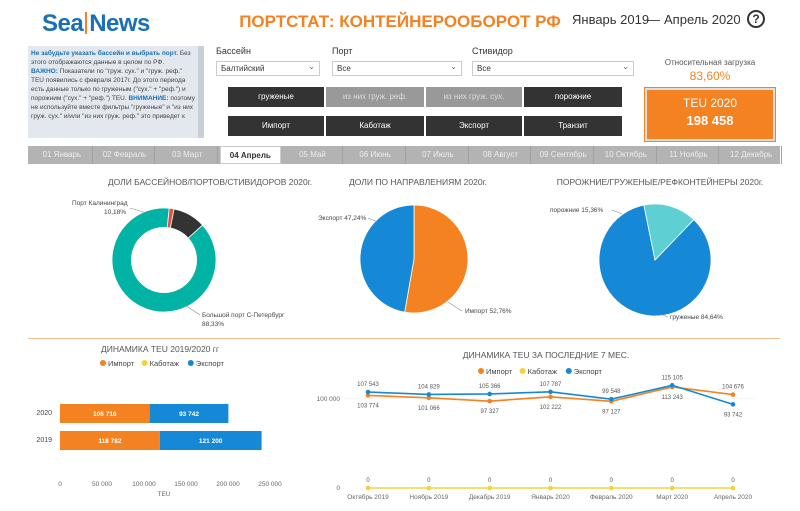 This screenshot has height=511, width=800. I want to click on teu-label: TEU 2020, so click(710, 103).